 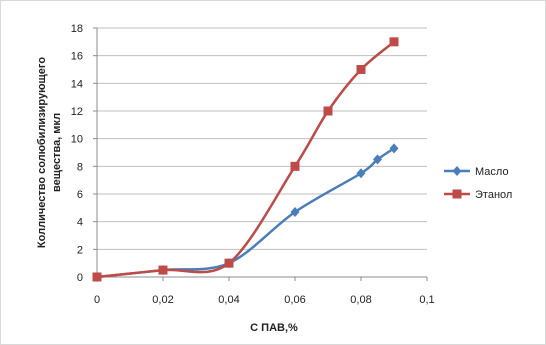 I want to click on x-tick-label-5: 0,1, so click(x=426, y=300).